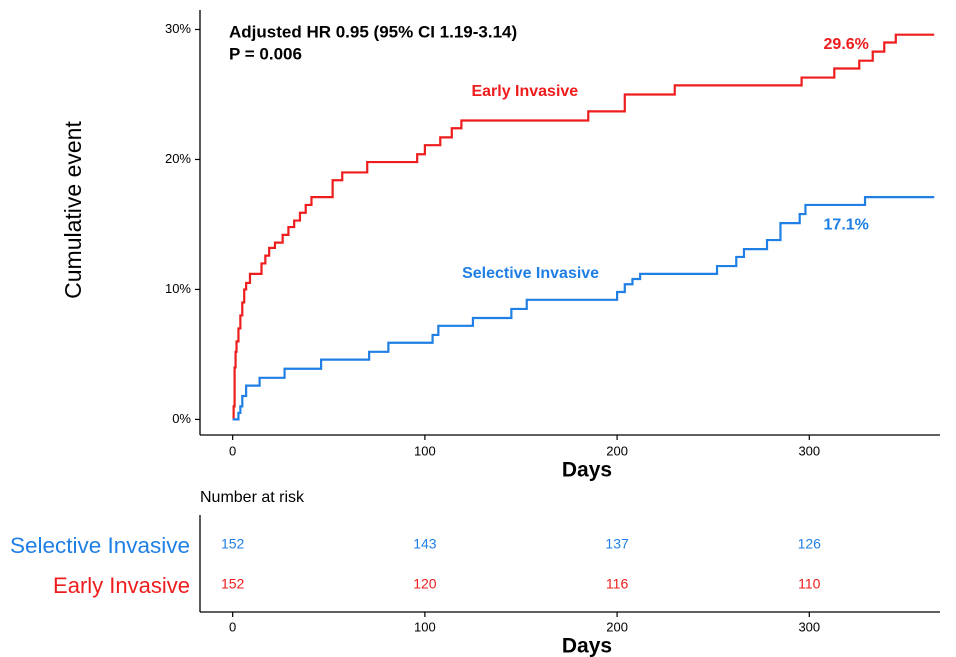  What do you see at coordinates (617, 584) in the screenshot?
I see `risk-count: 116` at bounding box center [617, 584].